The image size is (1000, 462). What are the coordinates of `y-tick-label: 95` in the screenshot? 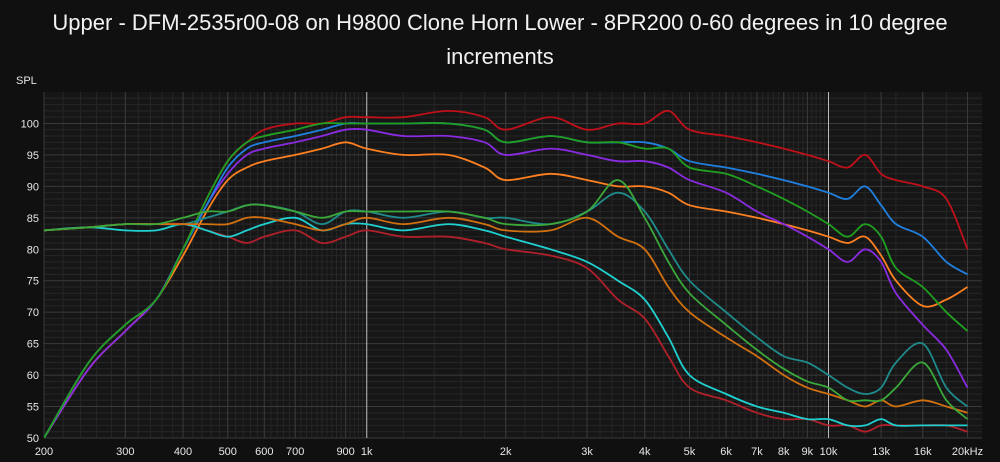 It's located at (33, 156).